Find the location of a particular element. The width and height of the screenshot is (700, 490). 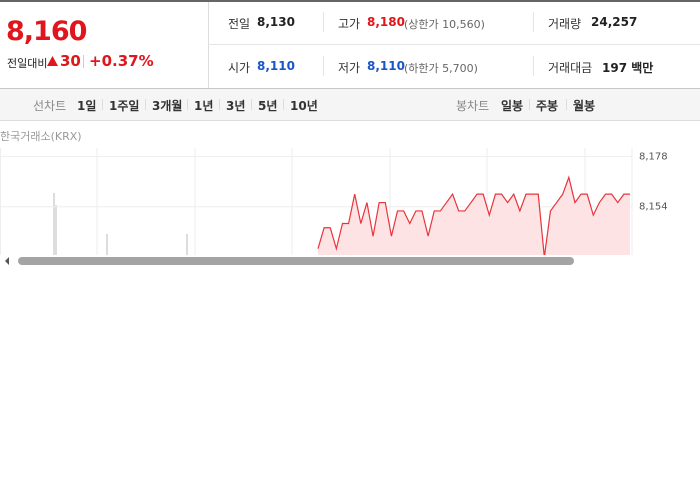

scroll-left is located at coordinates (7, 261).